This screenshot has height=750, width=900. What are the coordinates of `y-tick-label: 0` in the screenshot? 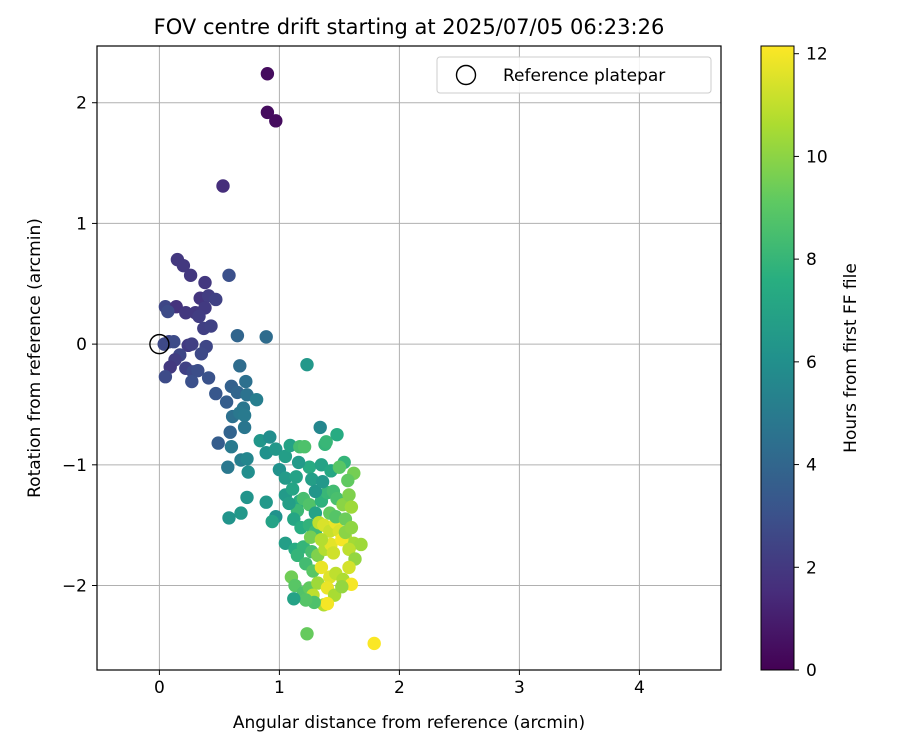 It's located at (81, 345).